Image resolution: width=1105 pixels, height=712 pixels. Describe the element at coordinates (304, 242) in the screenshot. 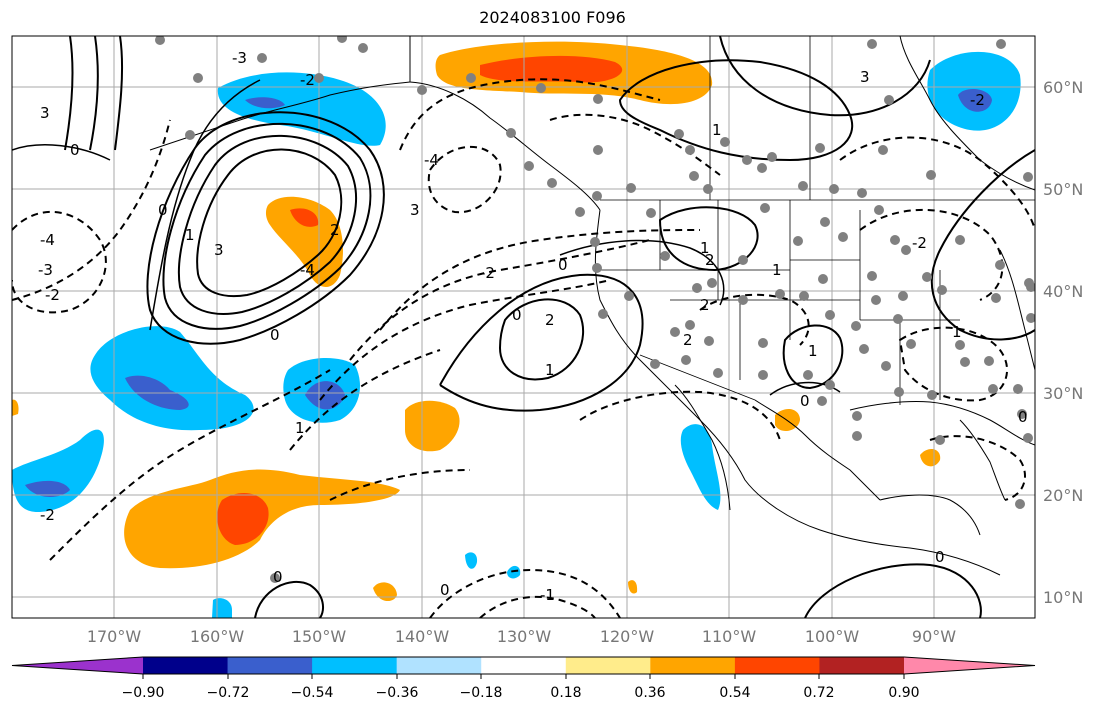

I see `warm-anomaly-northeast-pacific` at that location.